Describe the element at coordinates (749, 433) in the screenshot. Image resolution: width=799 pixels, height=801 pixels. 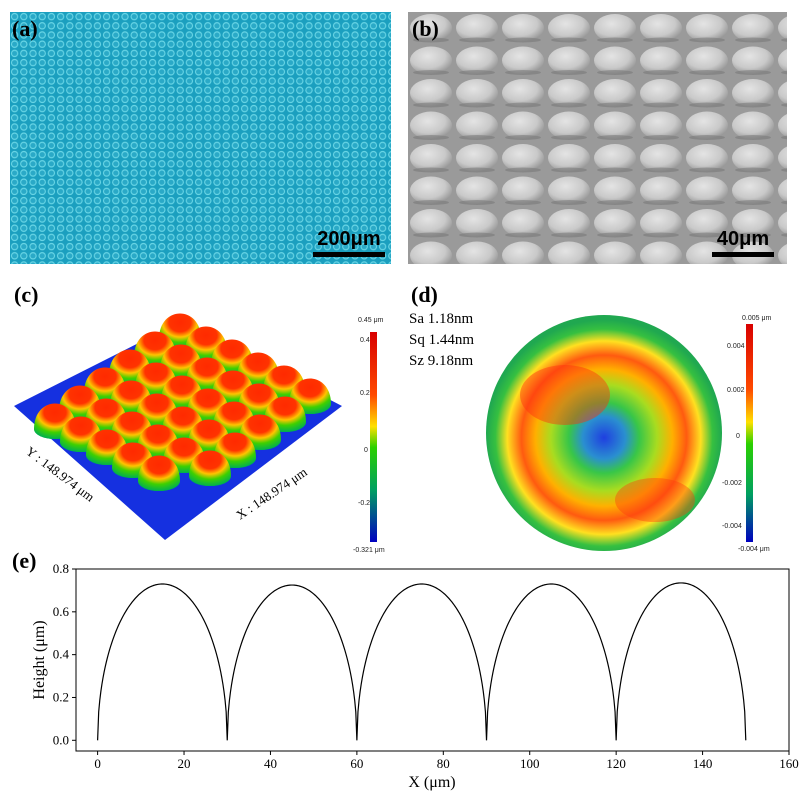
I see `colorbar-d` at that location.